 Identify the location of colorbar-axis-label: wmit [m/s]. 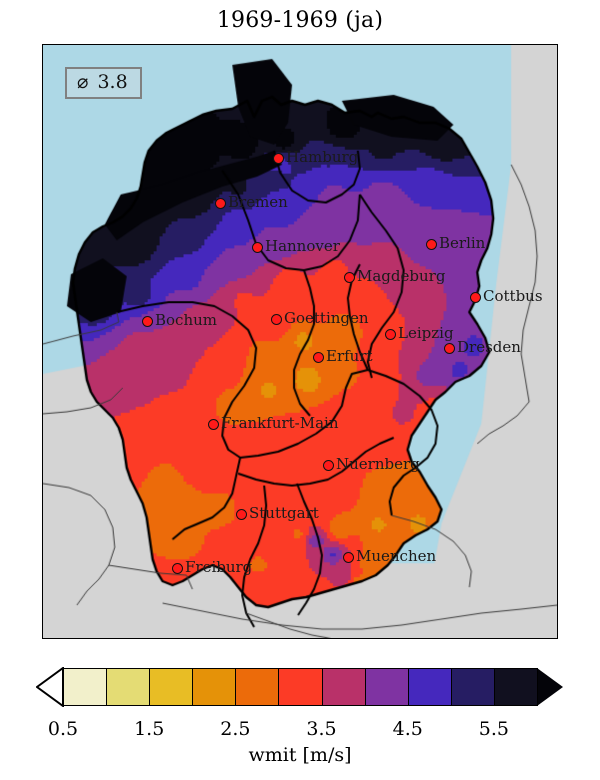
(300, 755).